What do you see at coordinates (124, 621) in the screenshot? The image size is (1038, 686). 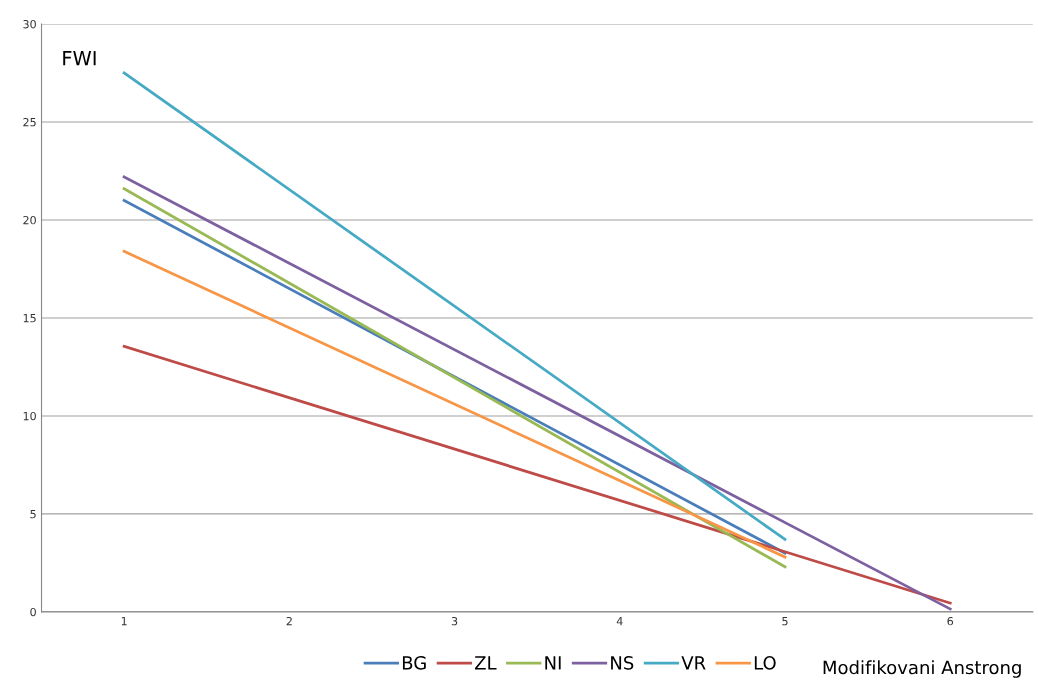 I see `x-tick-label: 1` at bounding box center [124, 621].